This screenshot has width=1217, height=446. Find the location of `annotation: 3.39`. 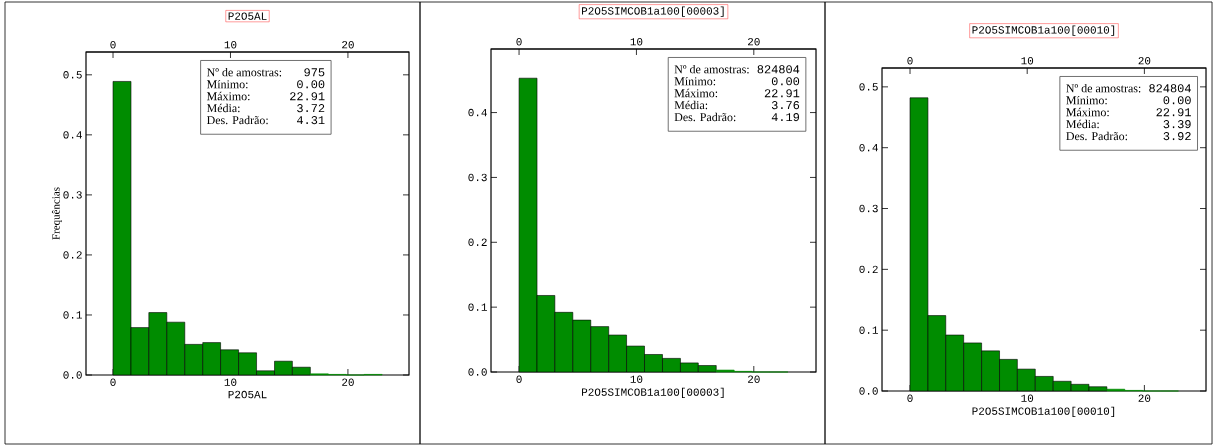

annotation: 3.39 is located at coordinates (1177, 124).